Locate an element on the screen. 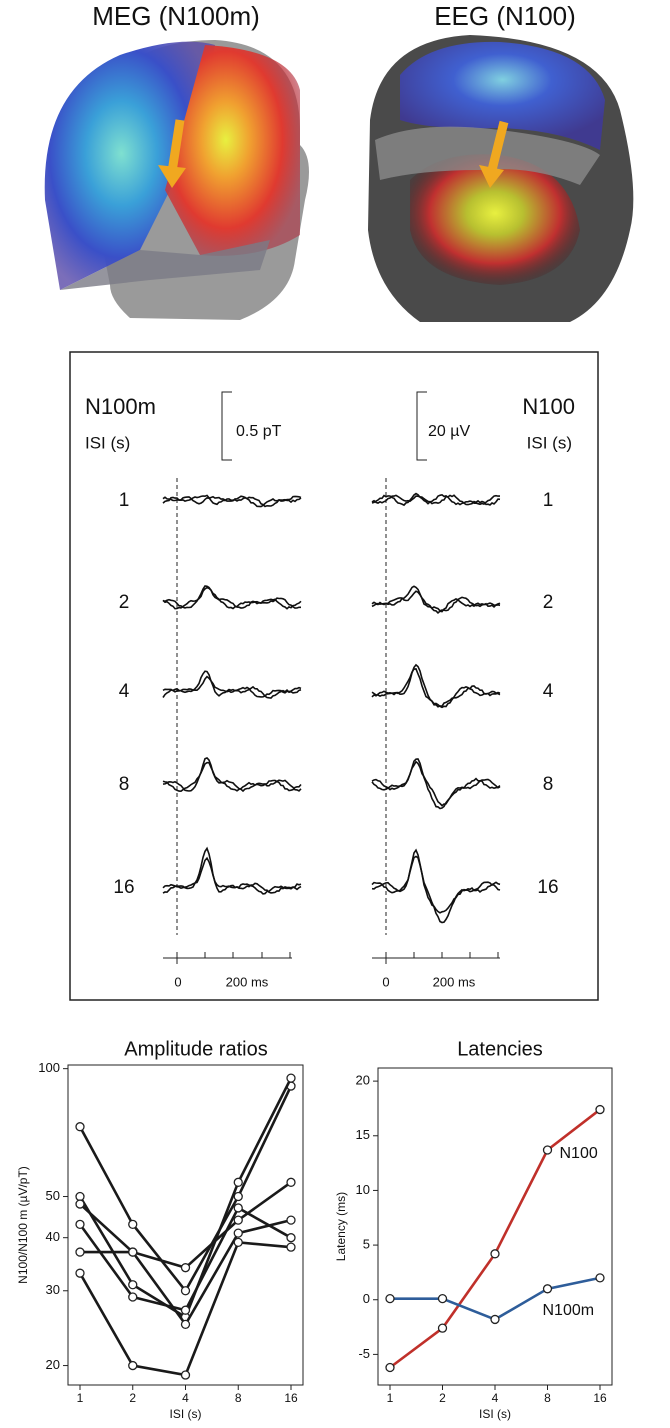 The width and height of the screenshot is (670, 1428). eeg-time-label: 0 is located at coordinates (385, 981).